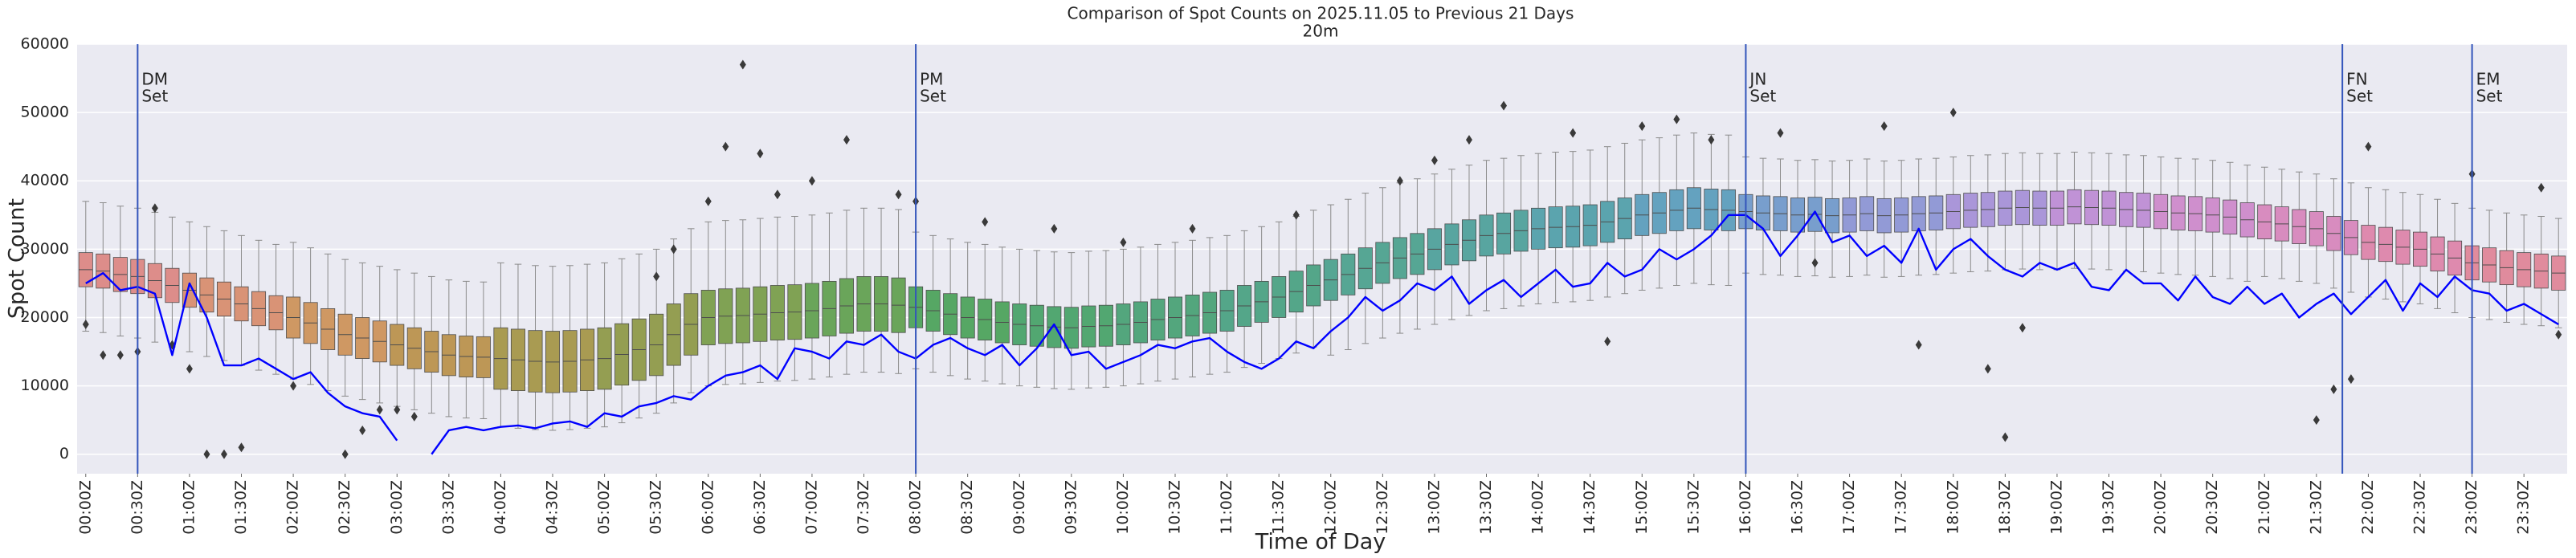 The height and width of the screenshot is (558, 2576). I want to click on x-tick-label: 08:30Z, so click(967, 507).